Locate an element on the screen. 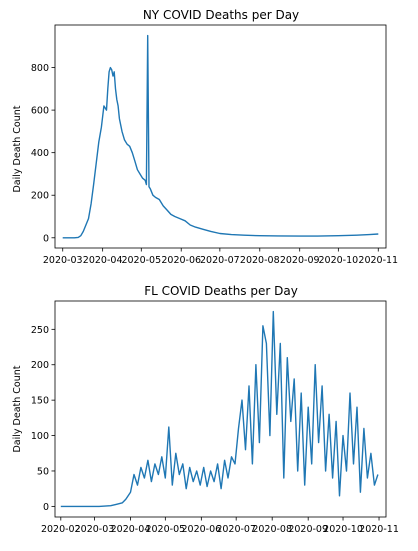 The height and width of the screenshot is (551, 418). ny-x-tick-label: 2020-08 is located at coordinates (260, 260).